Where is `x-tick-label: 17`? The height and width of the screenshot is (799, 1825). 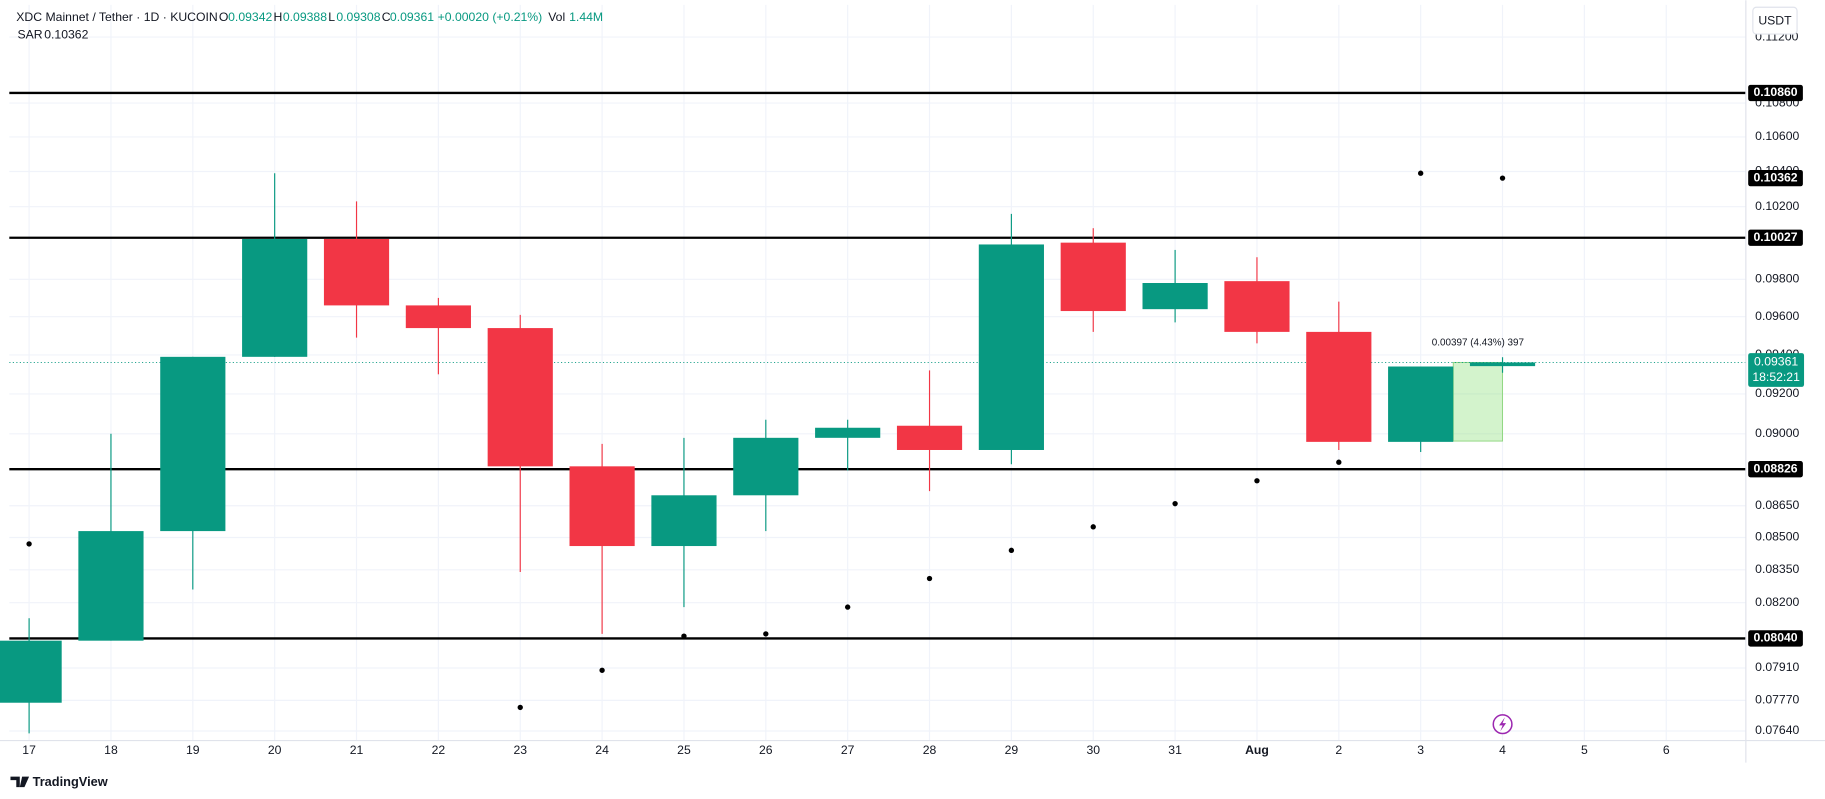 x-tick-label: 17 is located at coordinates (29, 750).